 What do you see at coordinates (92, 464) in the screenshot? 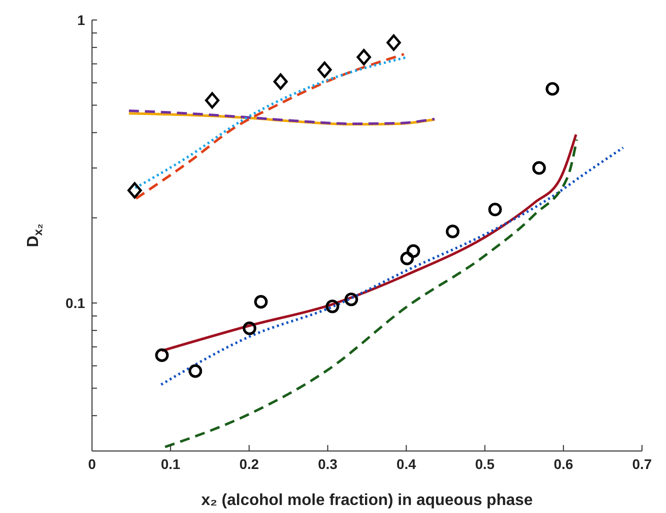
I see `x-tick-label: 0` at bounding box center [92, 464].